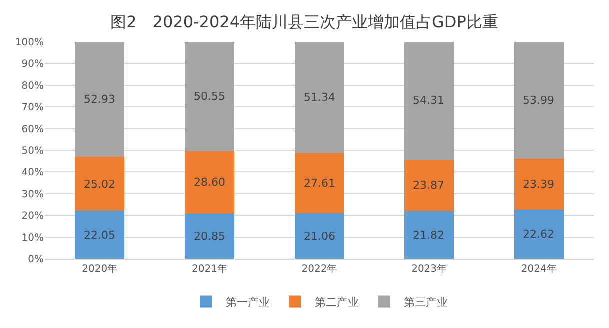 The image size is (609, 328). Describe the element at coordinates (210, 269) in the screenshot. I see `x-tick-label: 2021年` at that location.